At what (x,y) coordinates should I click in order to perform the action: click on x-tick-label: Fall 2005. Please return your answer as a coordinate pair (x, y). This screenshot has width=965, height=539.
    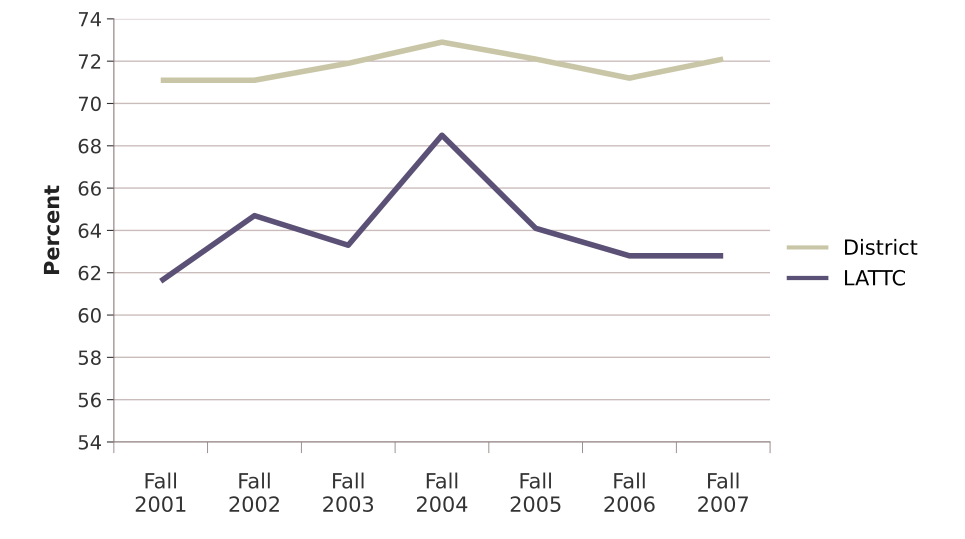
    Looking at the image, I should click on (535, 492).